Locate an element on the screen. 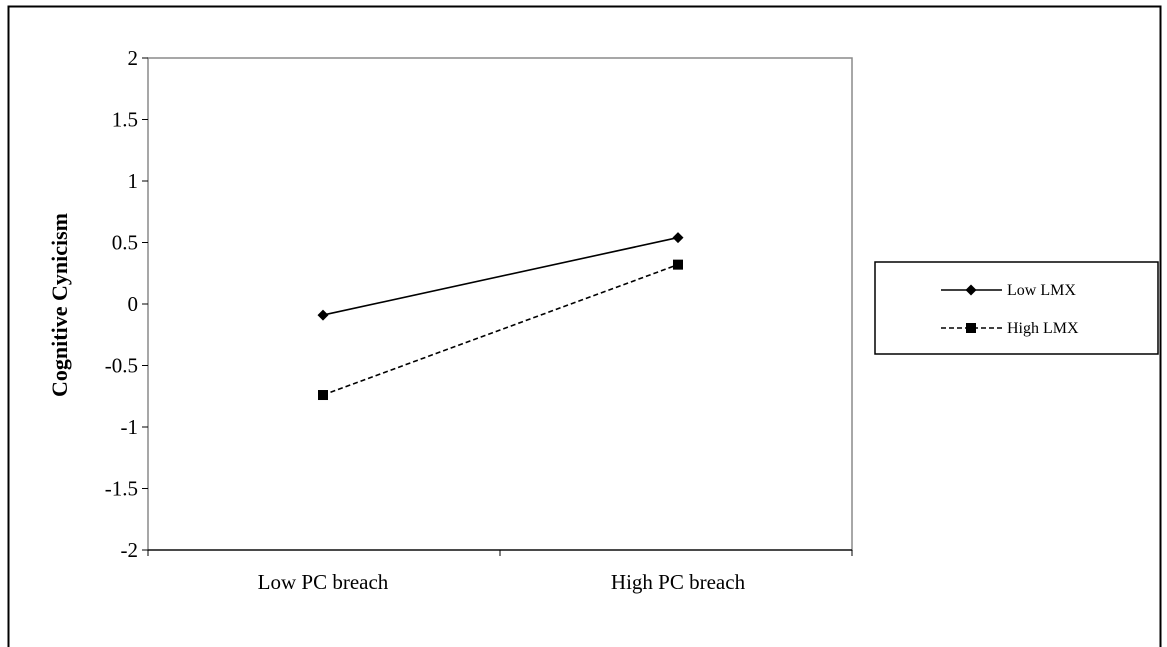 Image resolution: width=1167 pixels, height=647 pixels. y-axis: 2 1.5 1 0.5 0 -0.5 -1 -1.5 -2 is located at coordinates (126, 304).